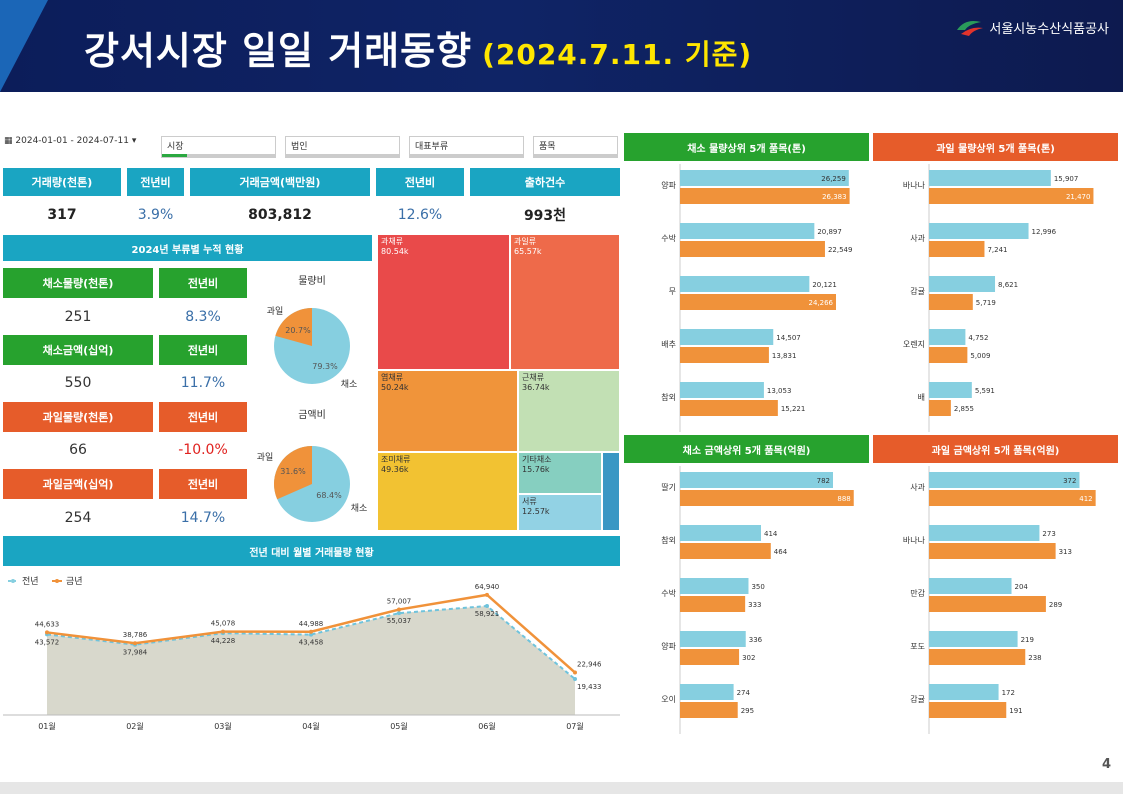 Image resolution: width=1123 pixels, height=794 pixels. I want to click on bar-category-label: 무, so click(672, 291).